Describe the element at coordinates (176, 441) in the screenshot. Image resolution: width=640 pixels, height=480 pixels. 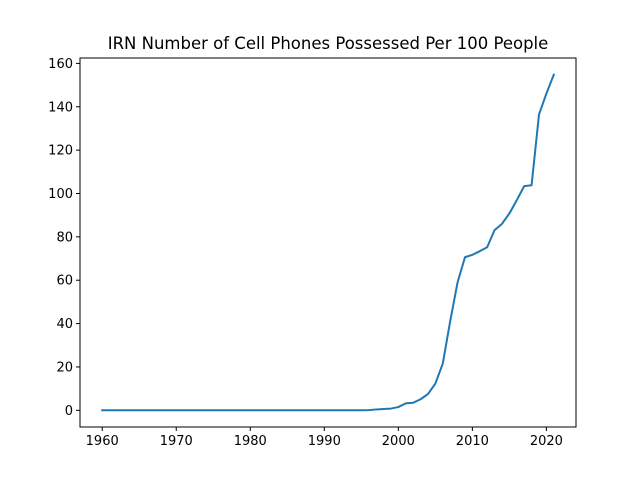
I see `x-tick-label: 1970` at that location.